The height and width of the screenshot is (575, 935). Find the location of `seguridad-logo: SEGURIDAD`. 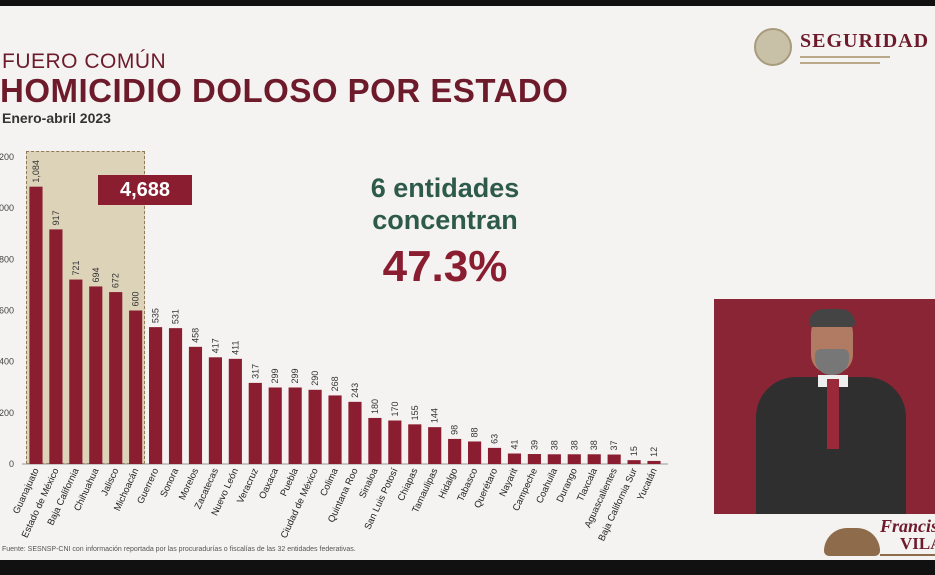

seguridad-logo: SEGURIDAD is located at coordinates (844, 49).